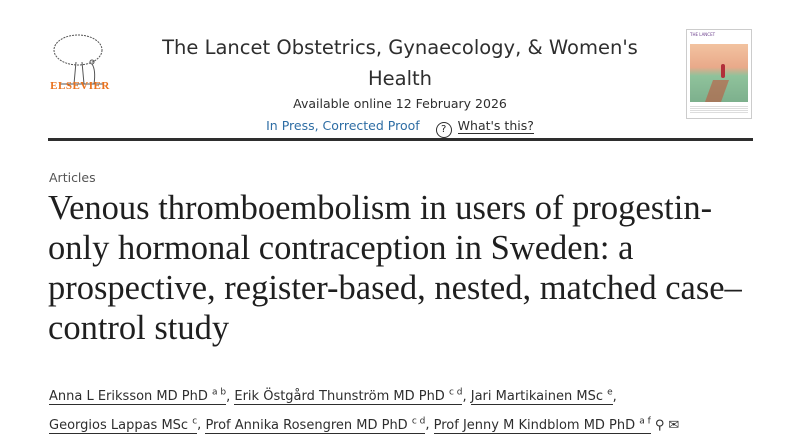 The width and height of the screenshot is (800, 439). I want to click on person-icon: ⚲, so click(659, 425).